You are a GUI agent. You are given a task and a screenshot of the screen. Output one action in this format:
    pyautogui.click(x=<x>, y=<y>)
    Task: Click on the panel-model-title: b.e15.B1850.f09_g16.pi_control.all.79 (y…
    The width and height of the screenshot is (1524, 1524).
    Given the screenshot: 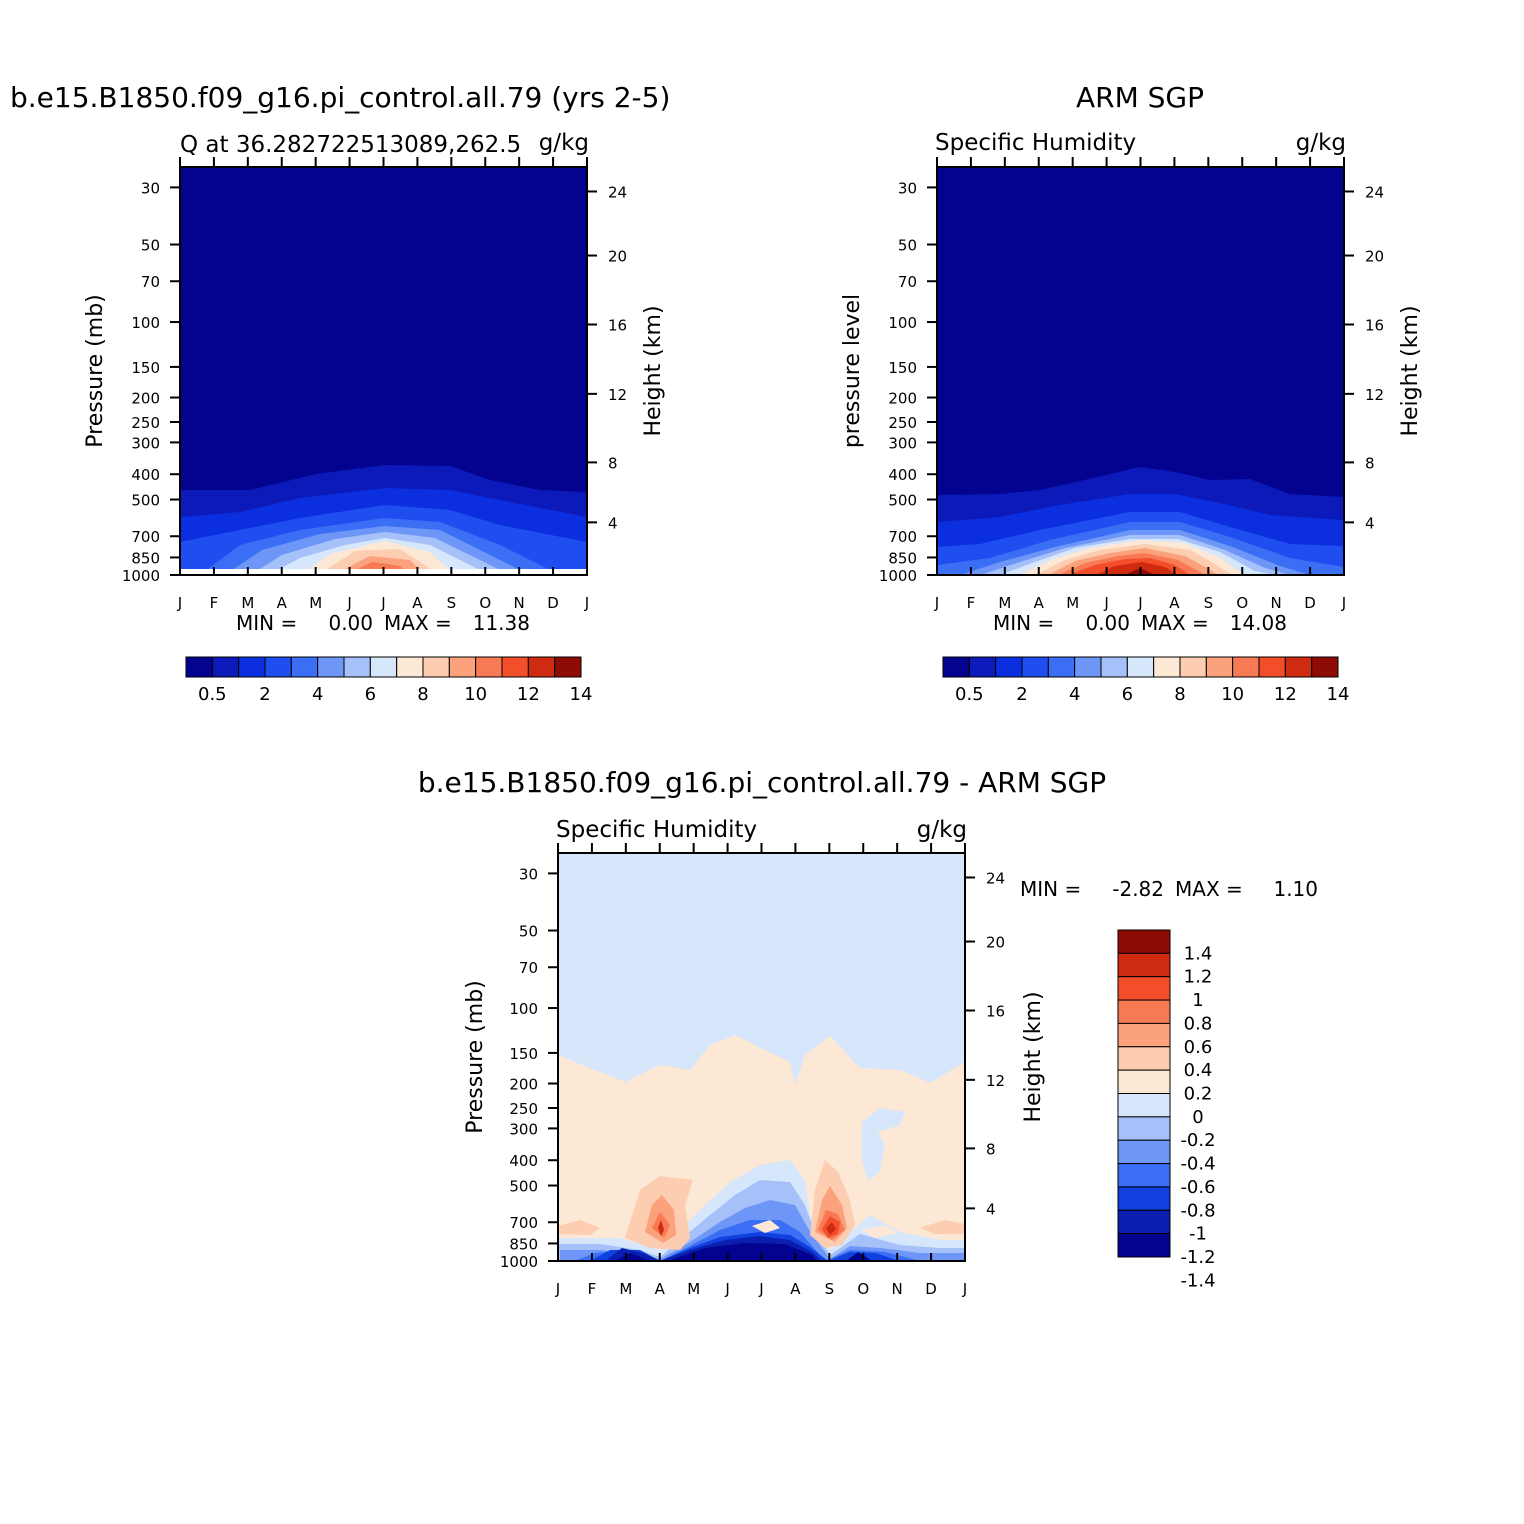 What is the action you would take?
    pyautogui.click(x=340, y=97)
    